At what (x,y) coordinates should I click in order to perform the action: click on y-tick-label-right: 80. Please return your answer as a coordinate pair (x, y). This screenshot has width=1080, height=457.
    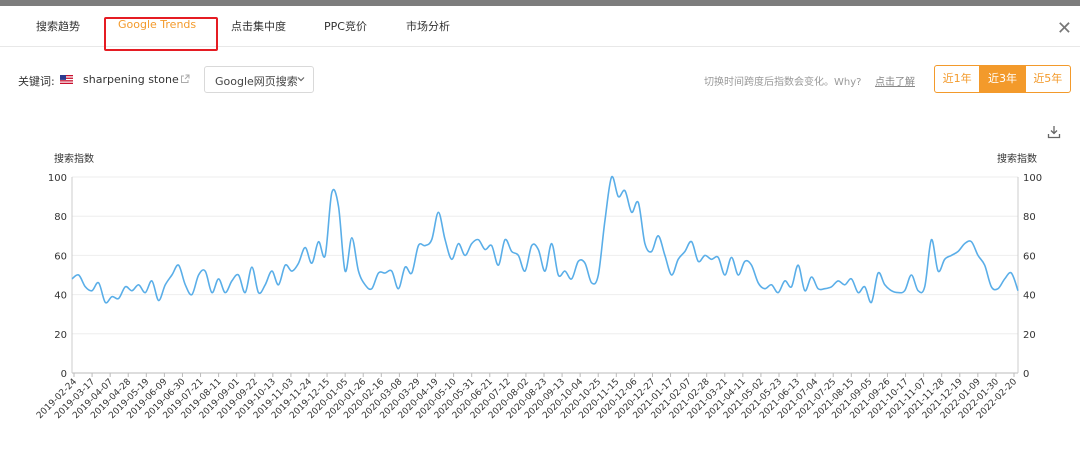
    Looking at the image, I should click on (1029, 217).